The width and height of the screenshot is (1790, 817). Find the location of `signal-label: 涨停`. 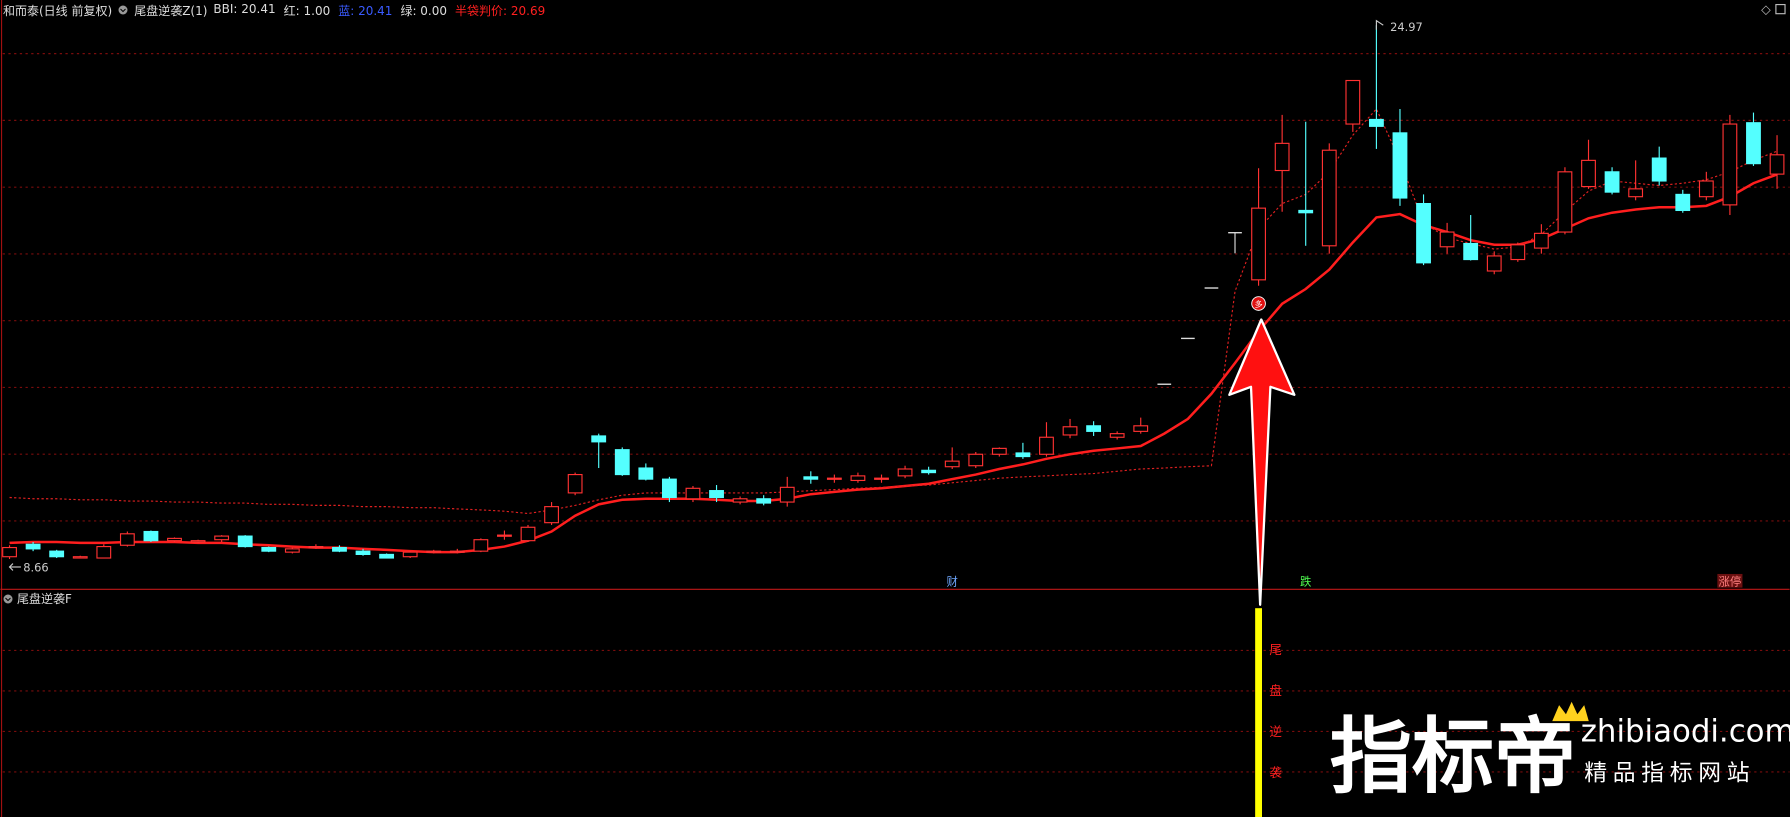

signal-label: 涨停 is located at coordinates (1730, 581).